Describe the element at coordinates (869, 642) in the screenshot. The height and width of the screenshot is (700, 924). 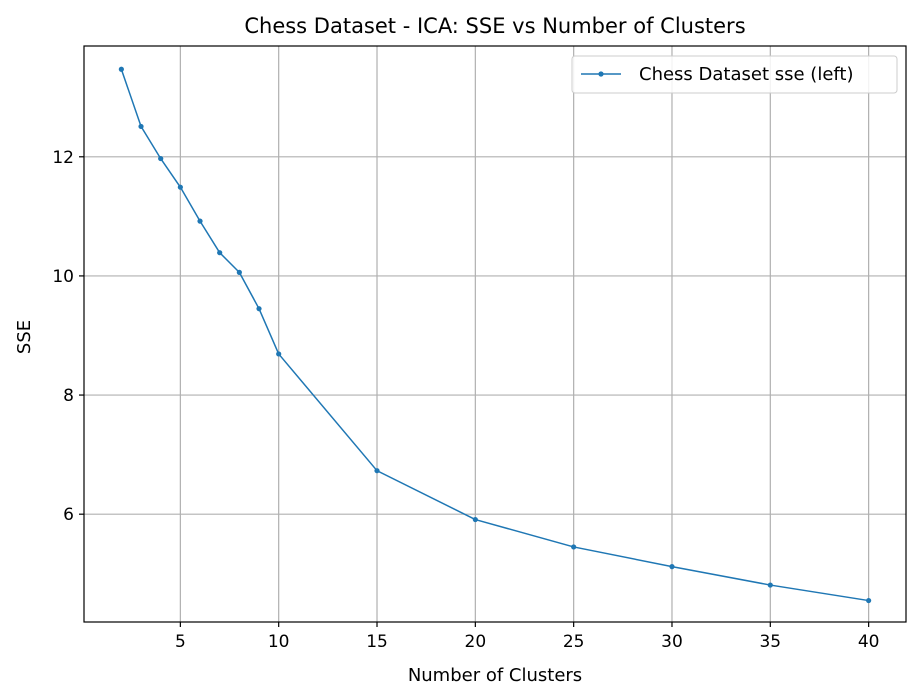
I see `x-tick-label: 40` at that location.